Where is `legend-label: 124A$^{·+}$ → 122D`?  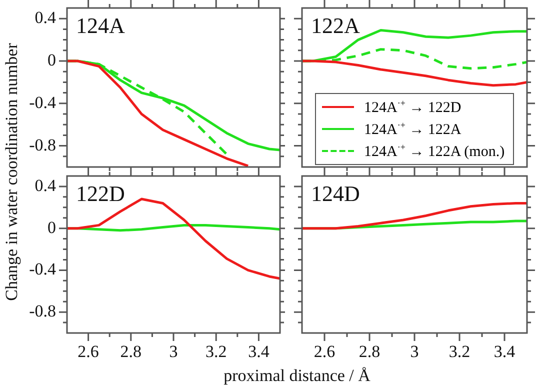
legend-label: 124A$^{·+}$ → 122D is located at coordinates (413, 107).